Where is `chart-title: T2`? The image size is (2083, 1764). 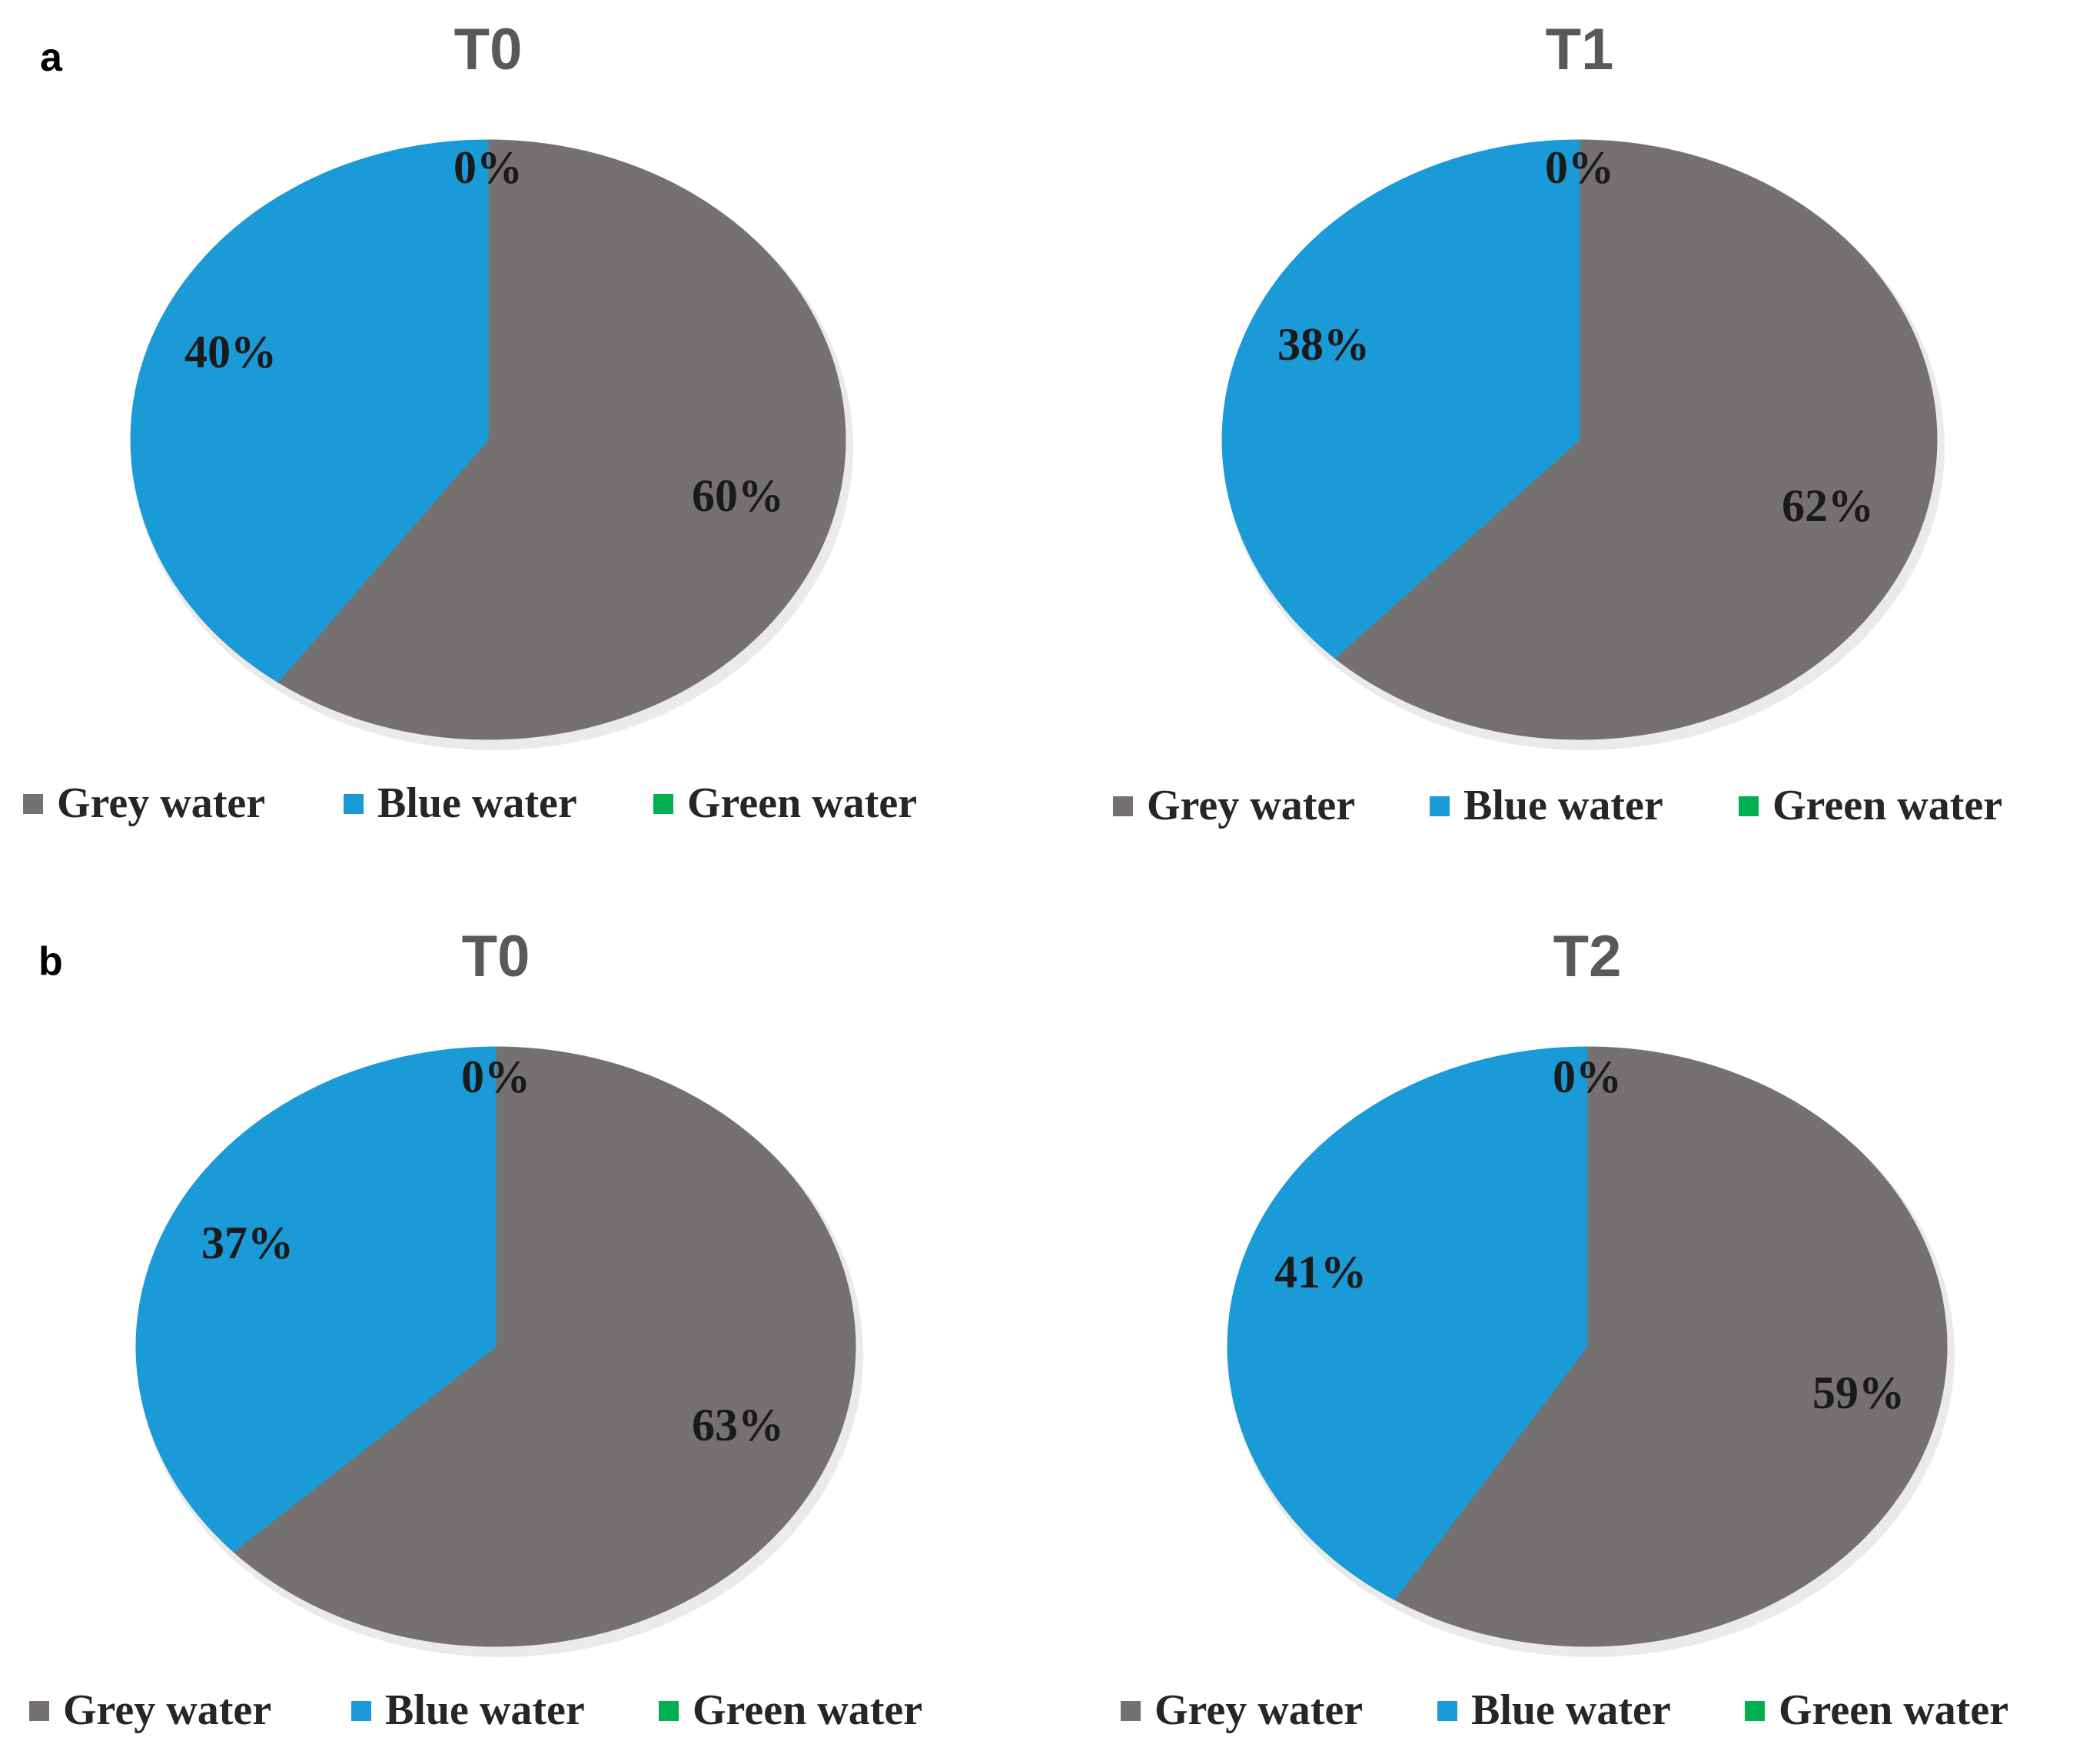
chart-title: T2 is located at coordinates (1587, 956).